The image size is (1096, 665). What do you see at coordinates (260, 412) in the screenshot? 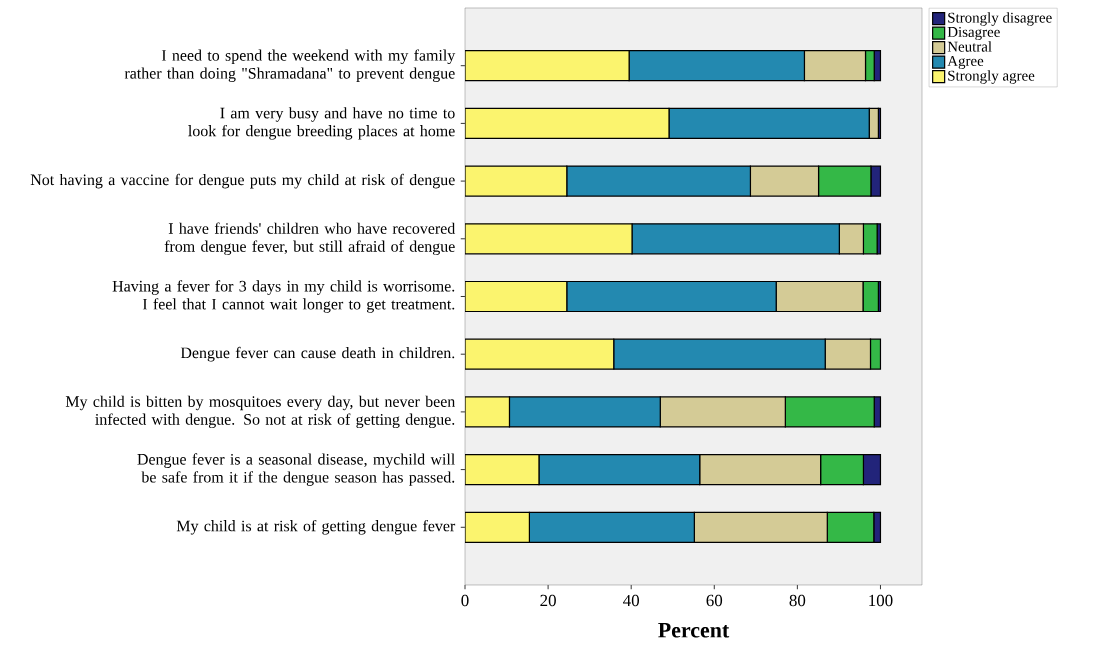
I see `y-tick-label: My child is bitten by mosquitoes every day, but never been infected with dengue. So not at risk of getting dengue.` at bounding box center [260, 412].